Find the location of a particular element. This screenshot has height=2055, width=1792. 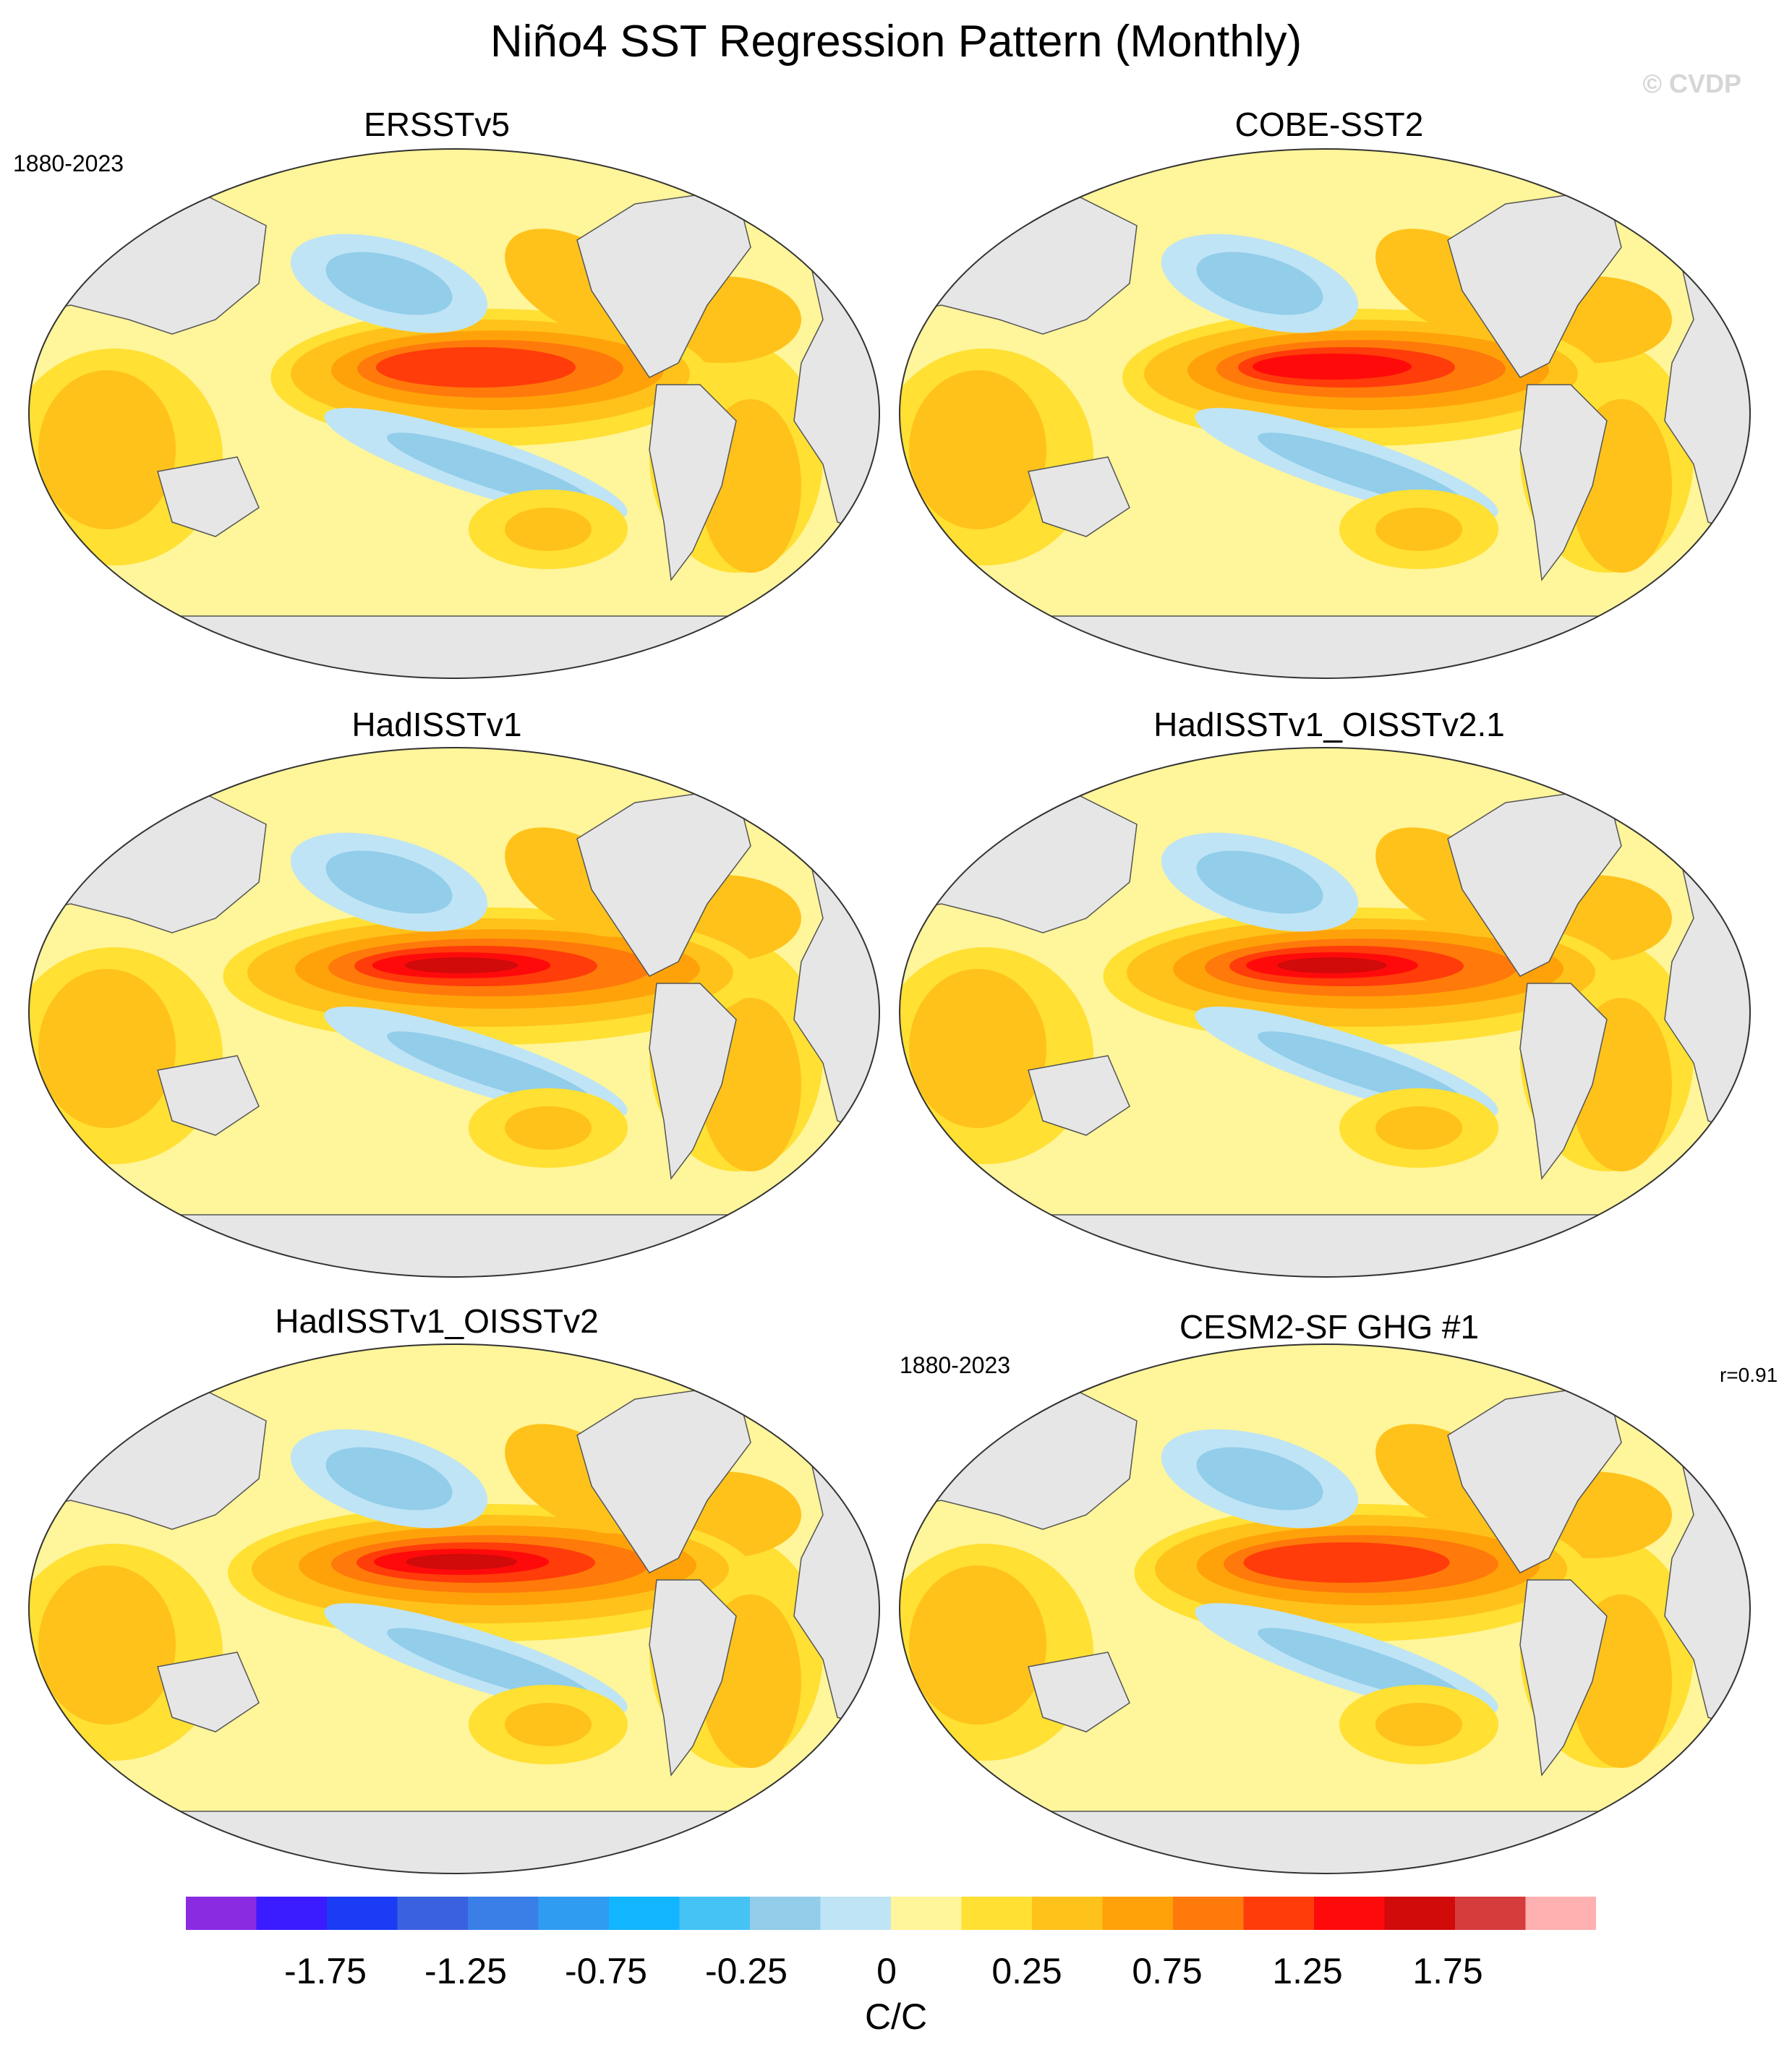

map-ersst is located at coordinates (454, 413).